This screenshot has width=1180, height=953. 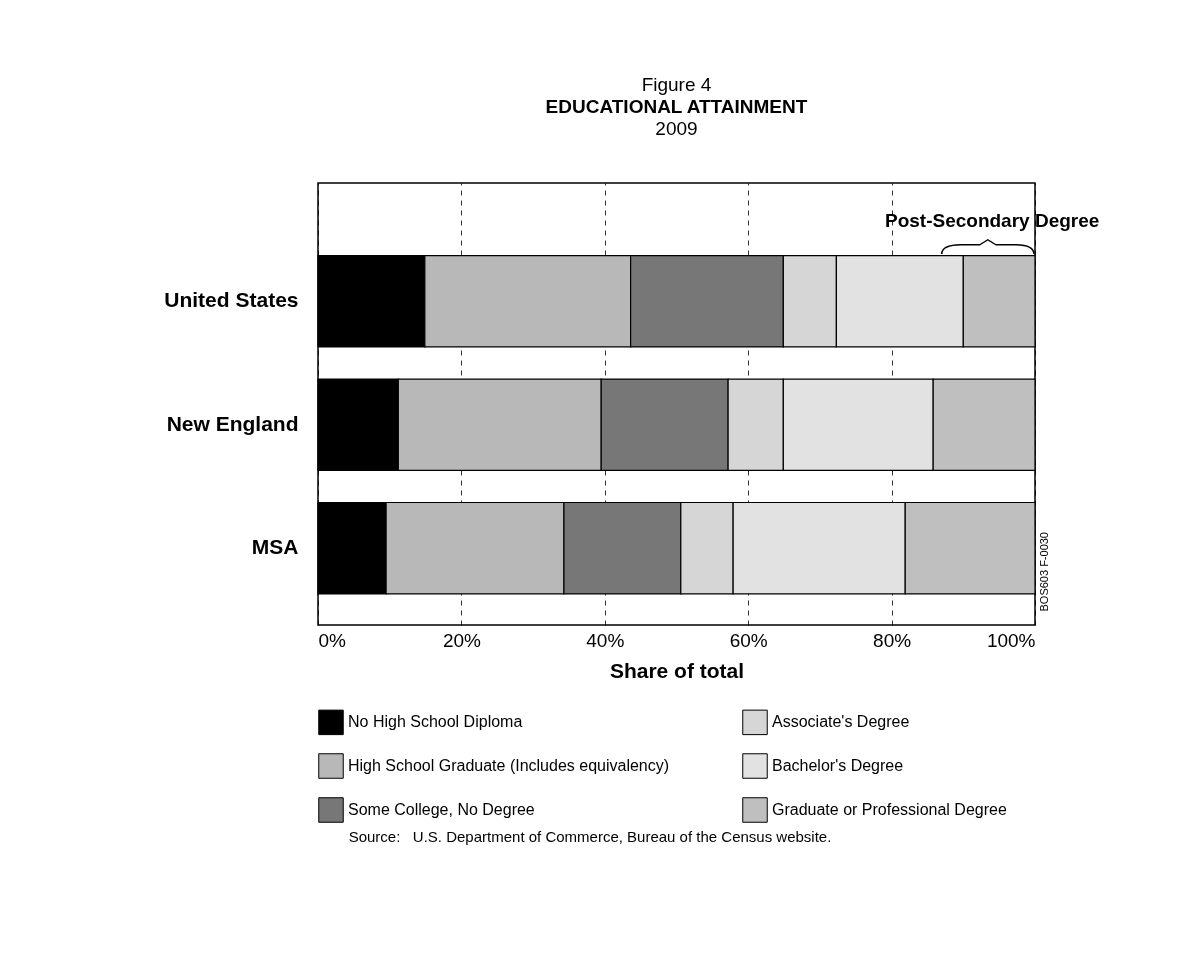 What do you see at coordinates (605, 640) in the screenshot?
I see `x-tick-label: 40%` at bounding box center [605, 640].